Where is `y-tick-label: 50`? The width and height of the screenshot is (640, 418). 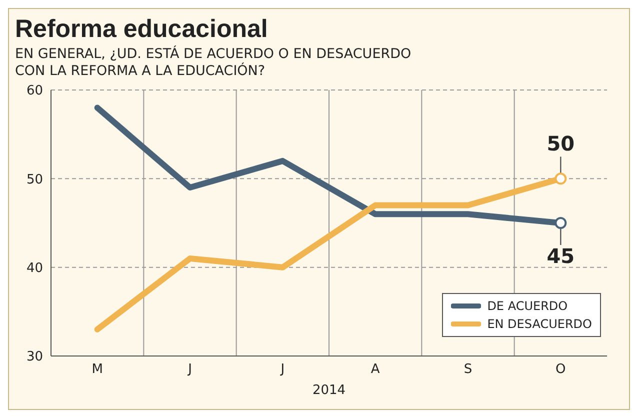 y-tick-label: 50 is located at coordinates (34, 180).